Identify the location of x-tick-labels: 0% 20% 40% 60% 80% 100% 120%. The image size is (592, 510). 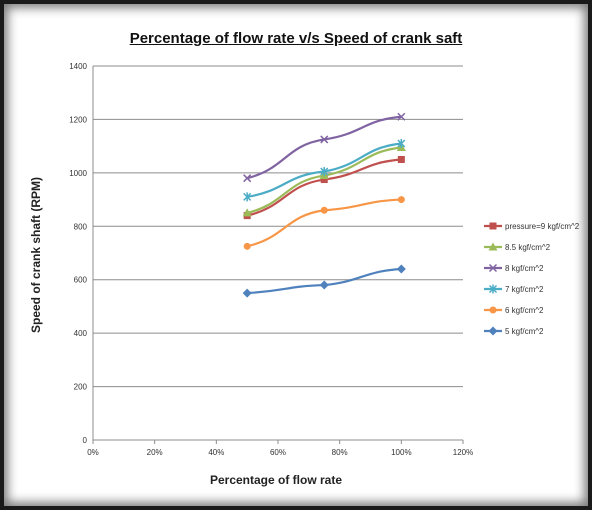
(280, 452).